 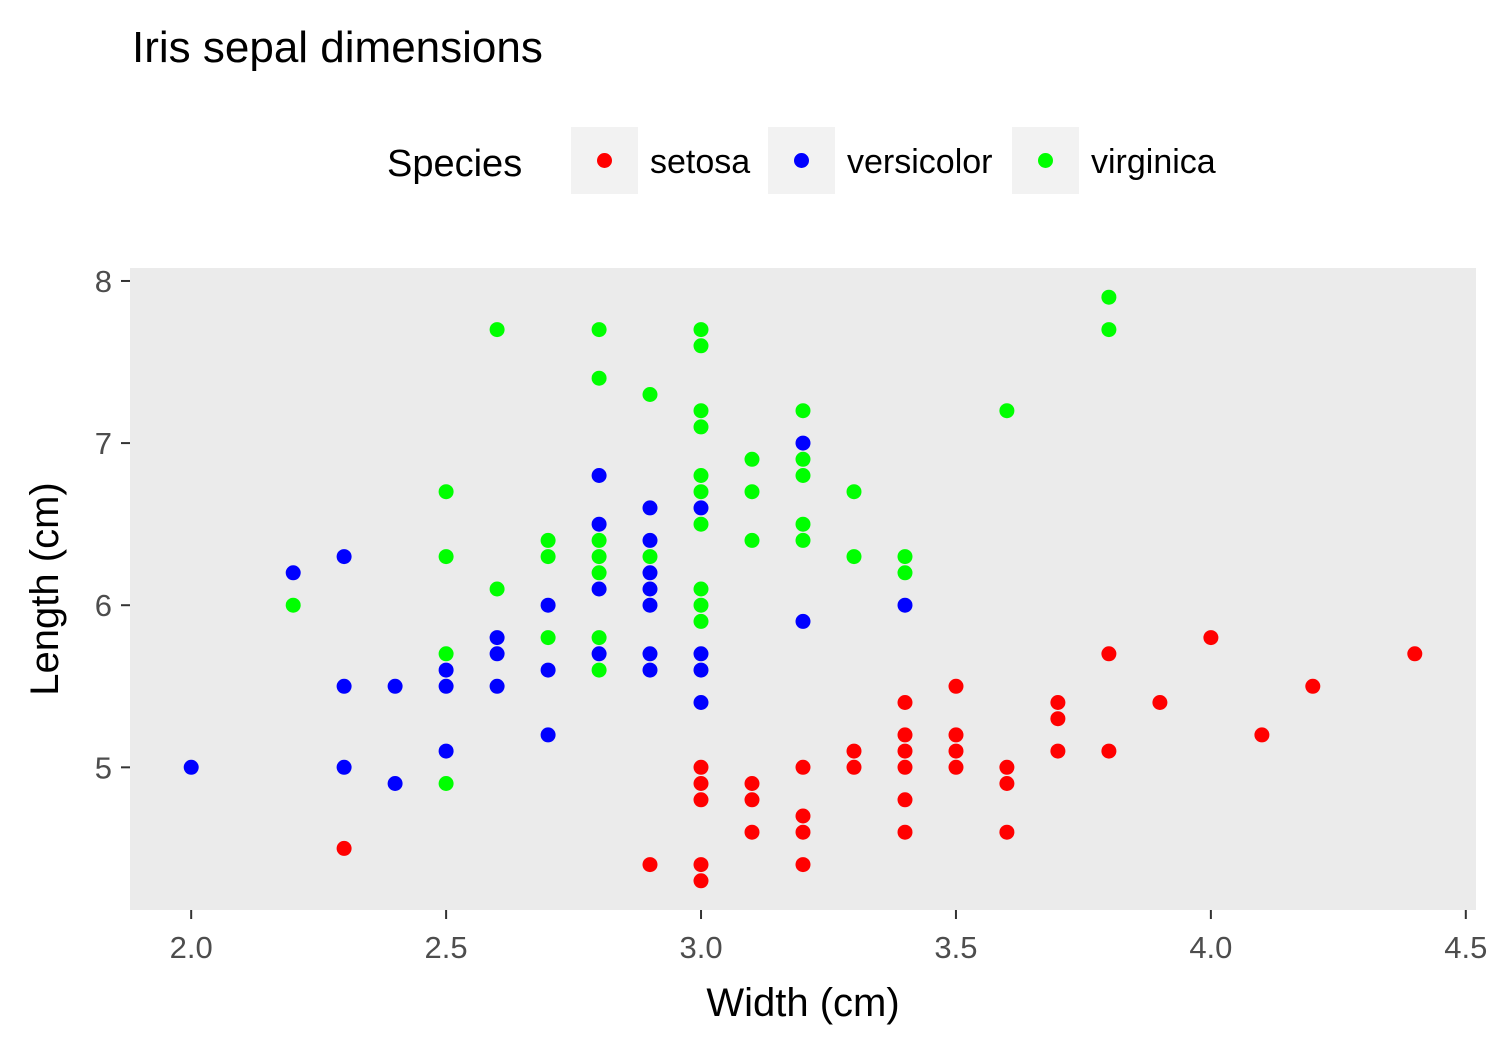 What do you see at coordinates (337, 47) in the screenshot?
I see `chart-title: Iris sepal dimensions` at bounding box center [337, 47].